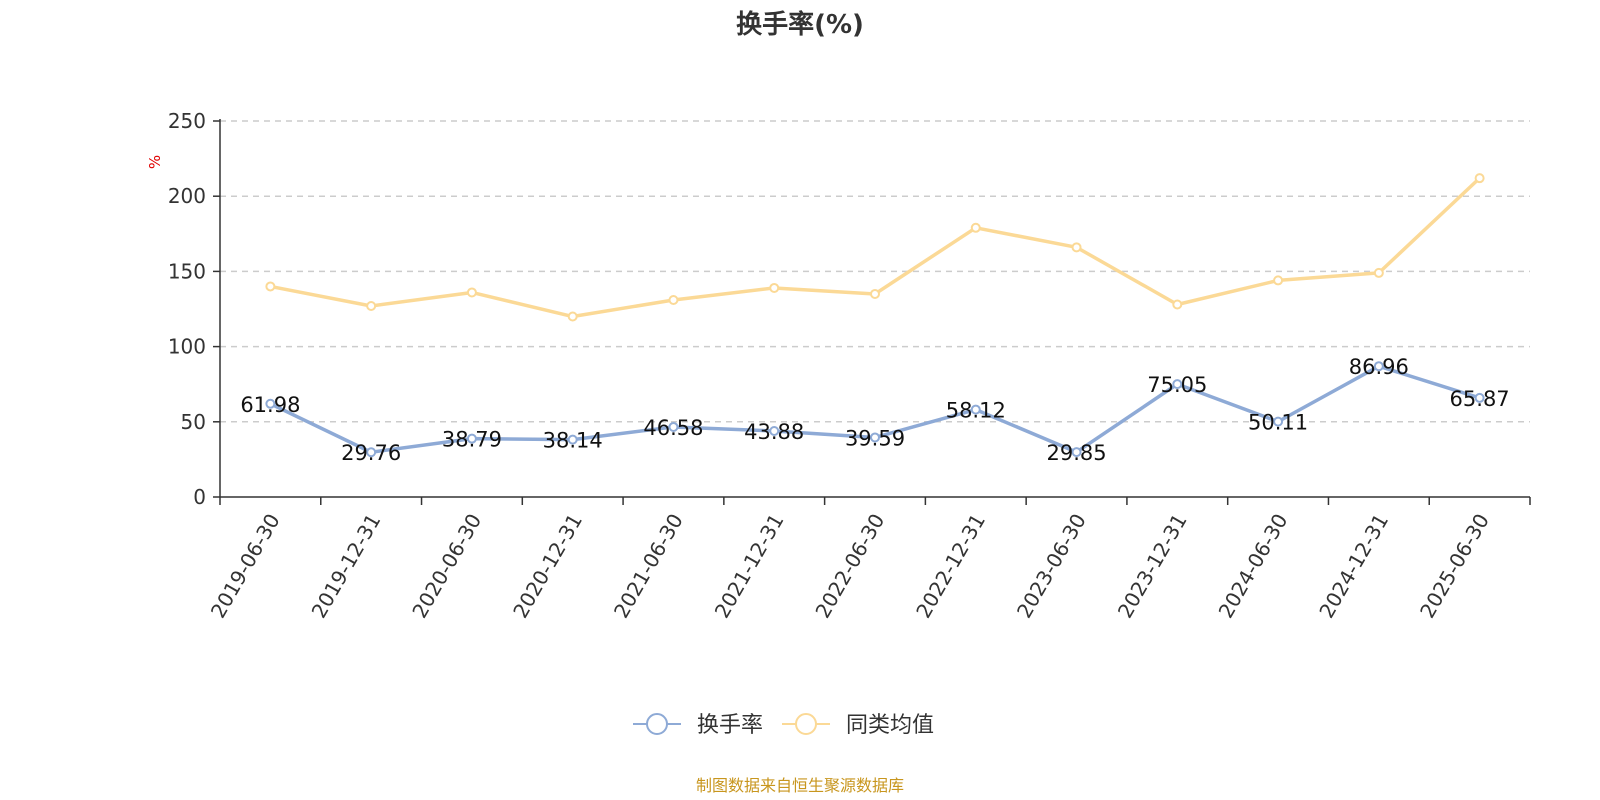  What do you see at coordinates (245, 566) in the screenshot?
I see `x-tick-label: 2019-06-30` at bounding box center [245, 566].